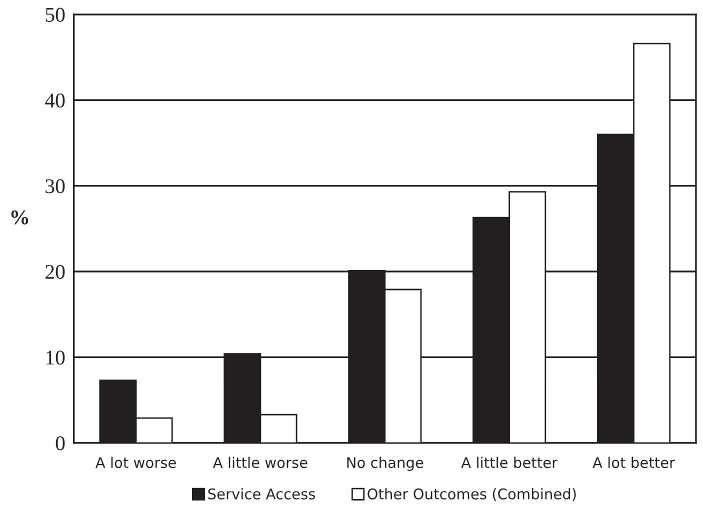  Describe the element at coordinates (55, 186) in the screenshot. I see `y-tick-label: 30` at that location.